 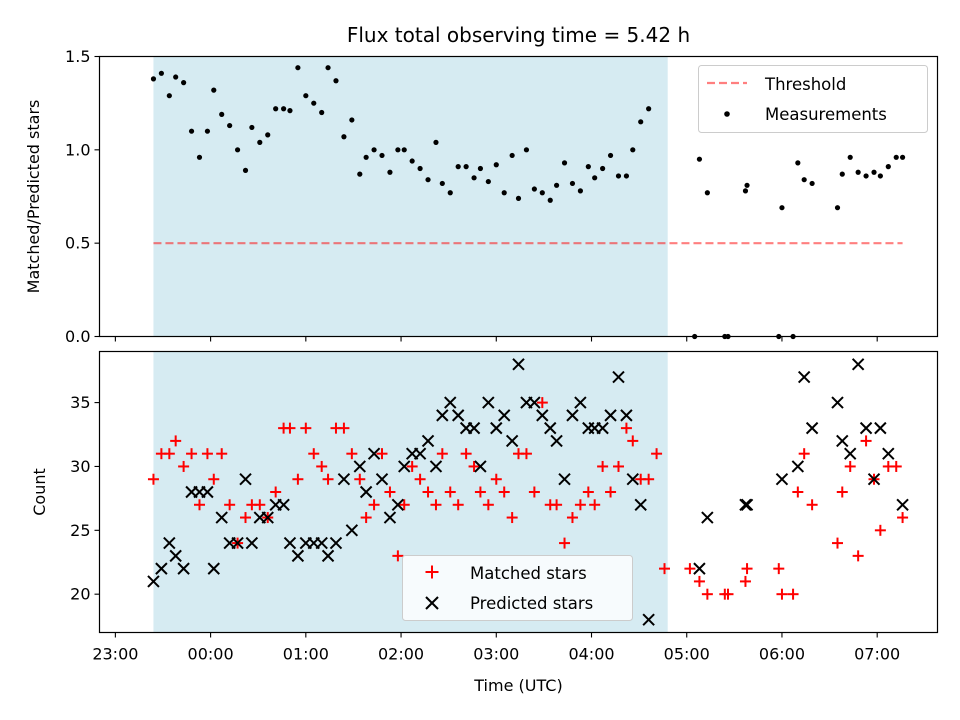 What do you see at coordinates (82, 196) in the screenshot?
I see `top-y-axis: 0.0 0.5 1.0 1.5` at bounding box center [82, 196].